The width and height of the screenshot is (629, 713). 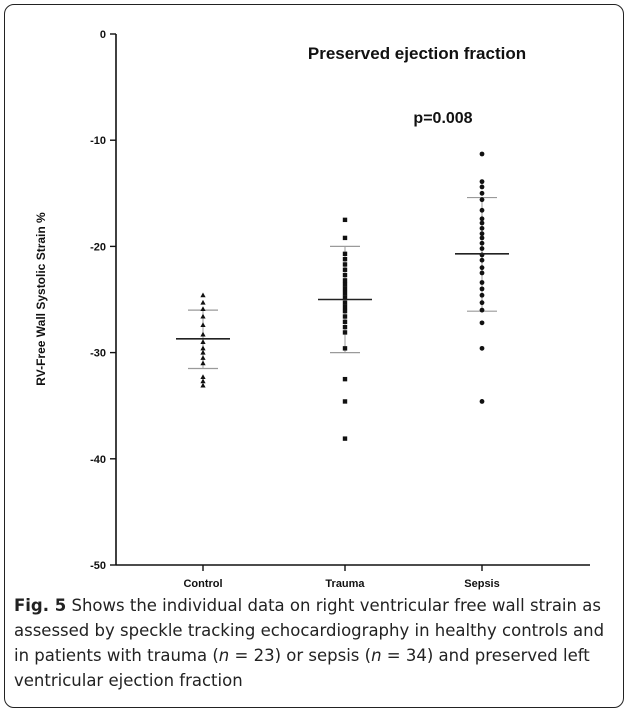 I want to click on chart-title: Preserved ejection fraction, so click(x=417, y=53).